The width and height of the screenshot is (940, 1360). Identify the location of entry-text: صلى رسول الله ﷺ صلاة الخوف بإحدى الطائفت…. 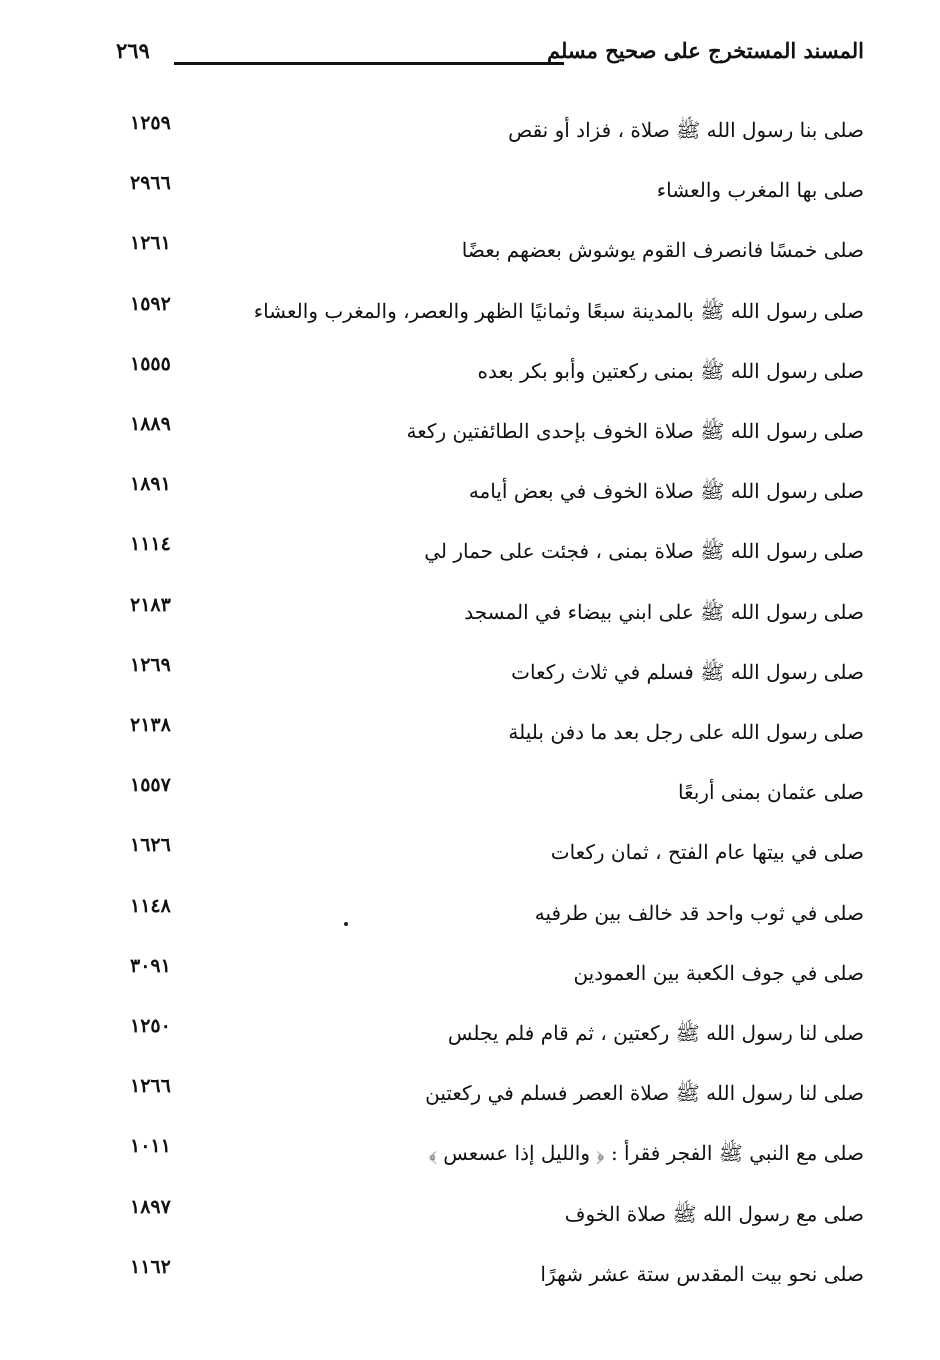
(635, 431).